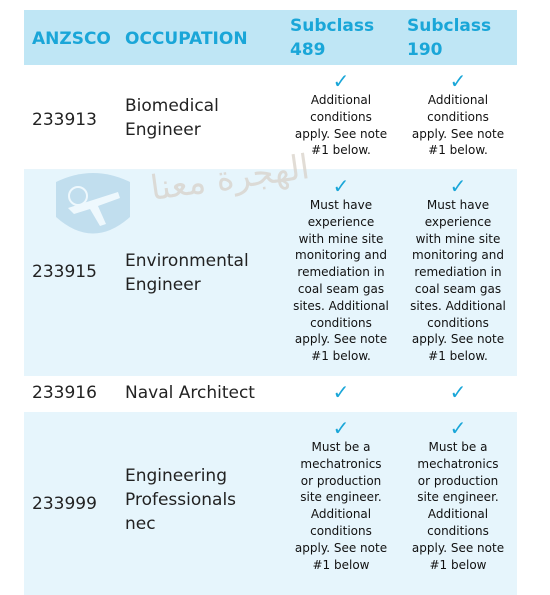 The width and height of the screenshot is (550, 595). I want to click on header-subclass-190-number: 190, so click(425, 50).